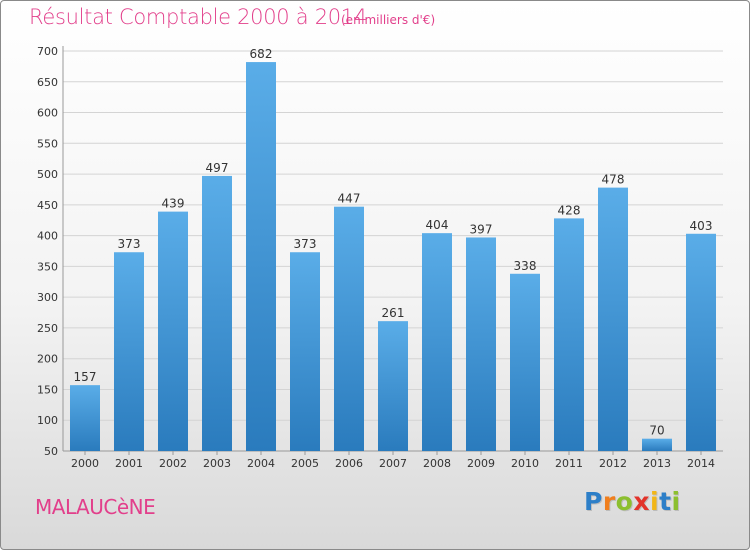  I want to click on bar-value-label: 70, so click(656, 431).